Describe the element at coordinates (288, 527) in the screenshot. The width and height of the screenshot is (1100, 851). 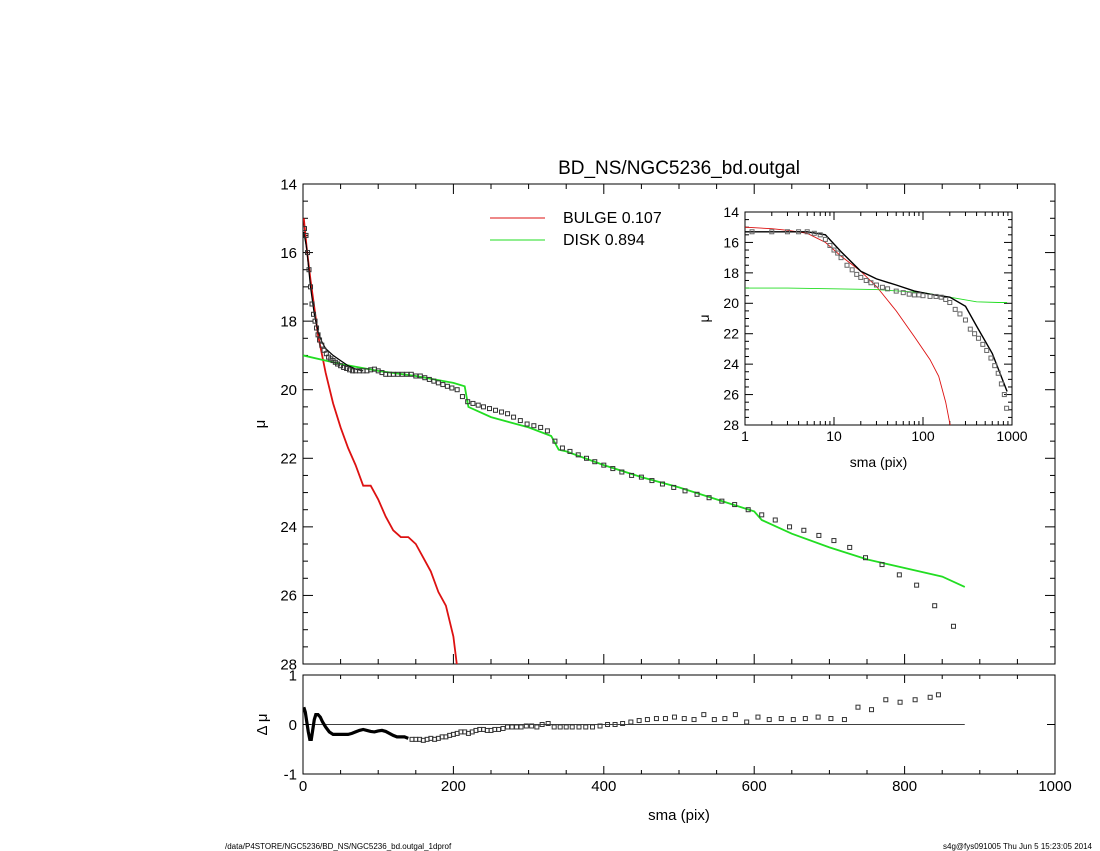
I see `y-tick-label: 24` at that location.